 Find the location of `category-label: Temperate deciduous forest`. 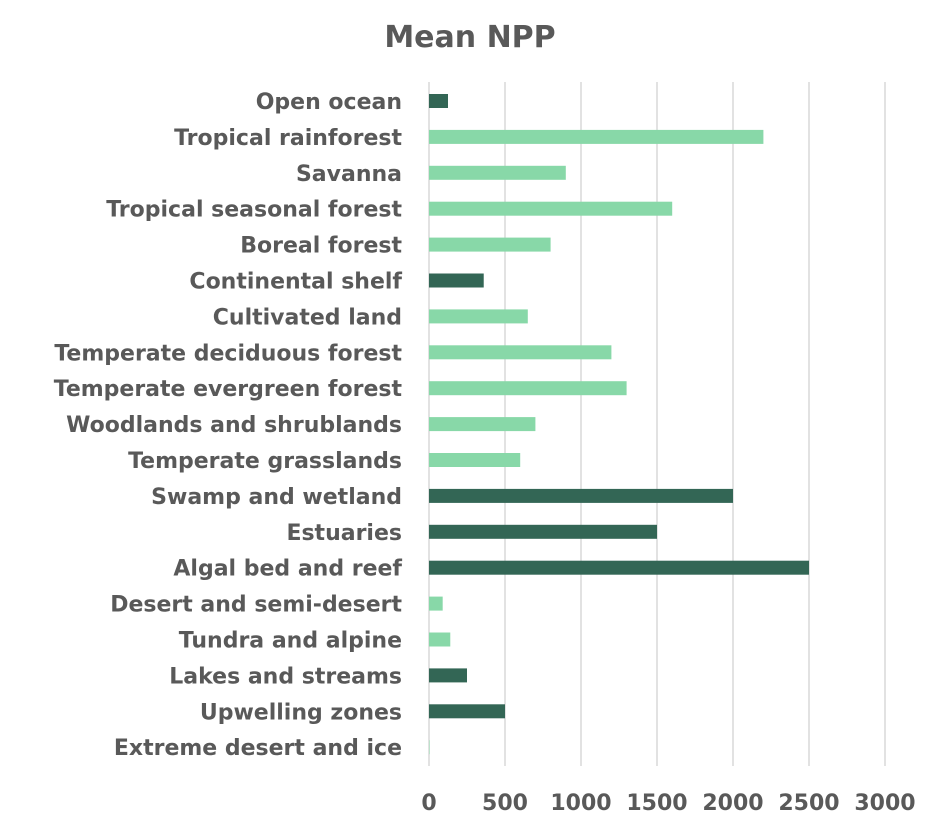

category-label: Temperate deciduous forest is located at coordinates (228, 353).